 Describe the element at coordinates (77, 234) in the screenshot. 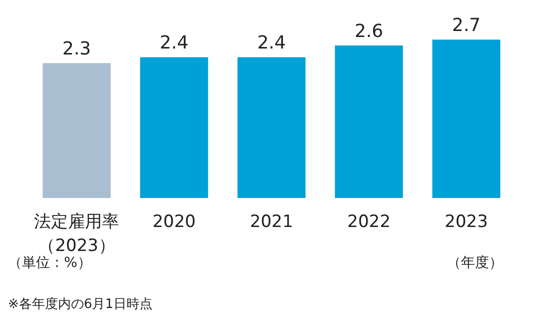

I see `x-tick-label: 法定雇用率（2023）` at that location.